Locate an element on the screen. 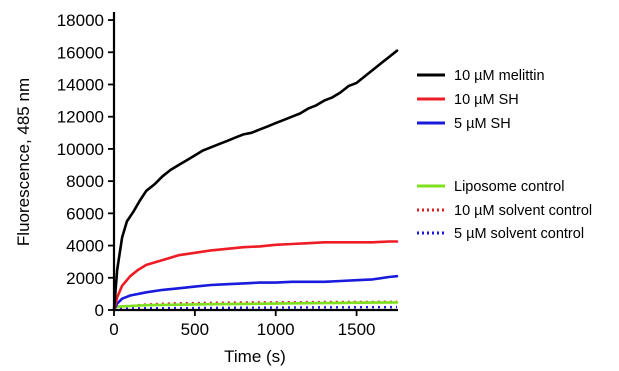 This screenshot has height=371, width=619. x-axis-title: Time (s) is located at coordinates (255, 356).